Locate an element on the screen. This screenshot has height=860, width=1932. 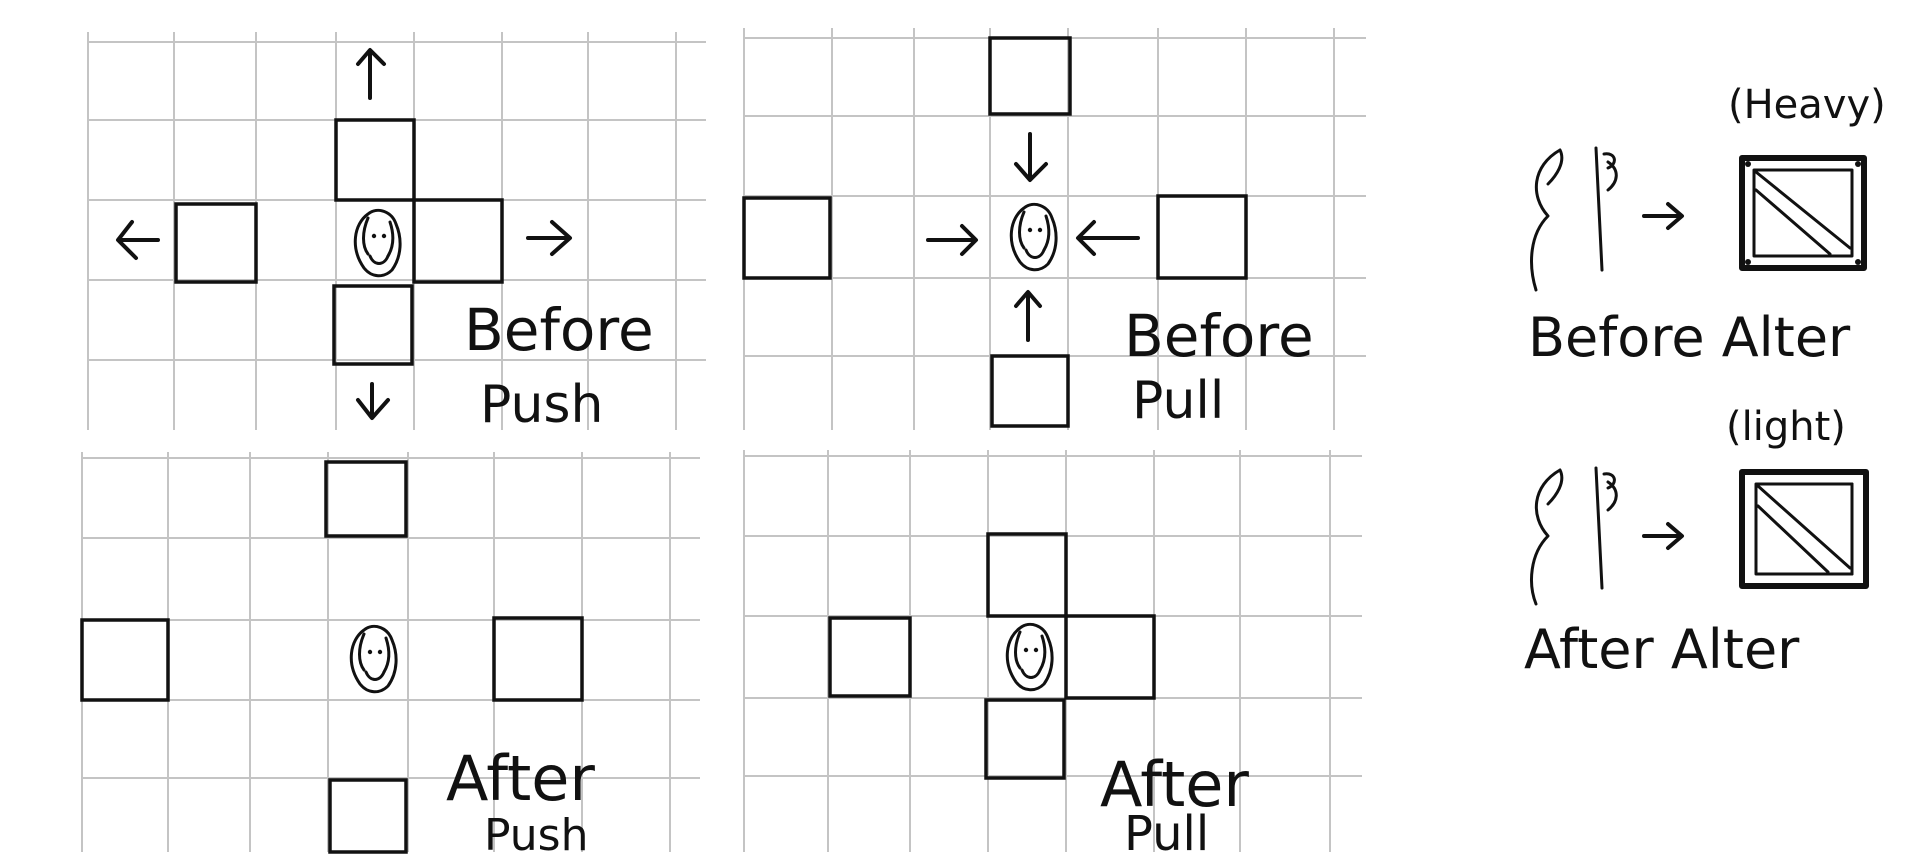
weight-label-before: (Heavy) is located at coordinates (1807, 105).